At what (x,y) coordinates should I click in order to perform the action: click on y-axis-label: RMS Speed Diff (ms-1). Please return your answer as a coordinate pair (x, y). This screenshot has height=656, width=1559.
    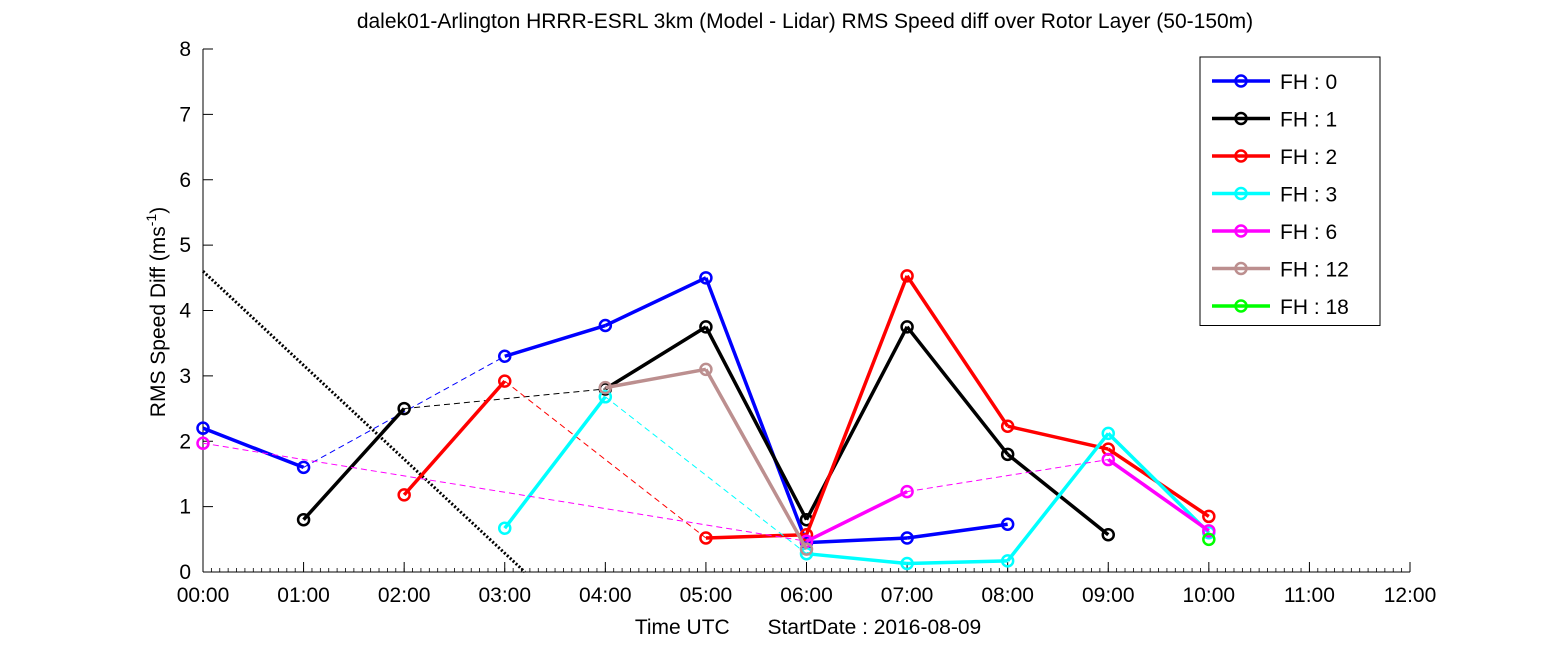
    Looking at the image, I should click on (156, 312).